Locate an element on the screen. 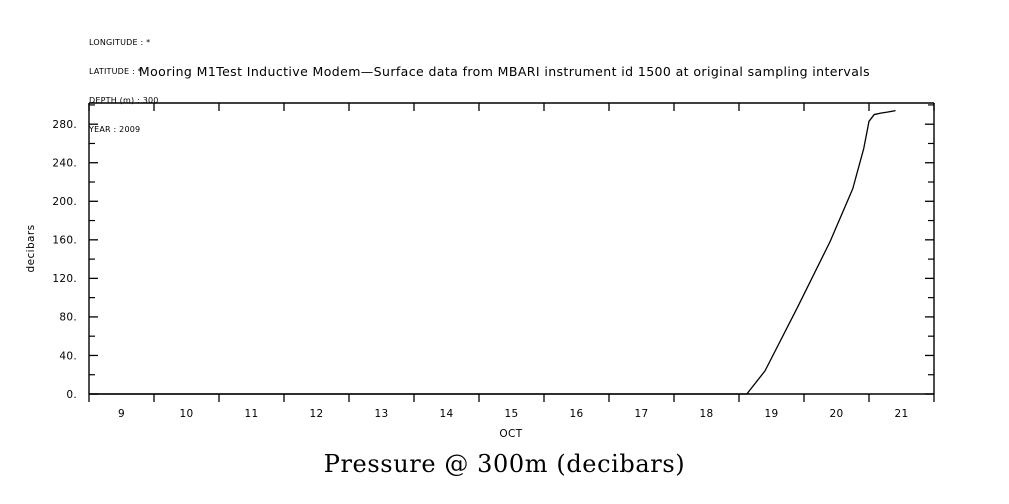 The image size is (1009, 504). x-tick-label: 10 is located at coordinates (187, 414).